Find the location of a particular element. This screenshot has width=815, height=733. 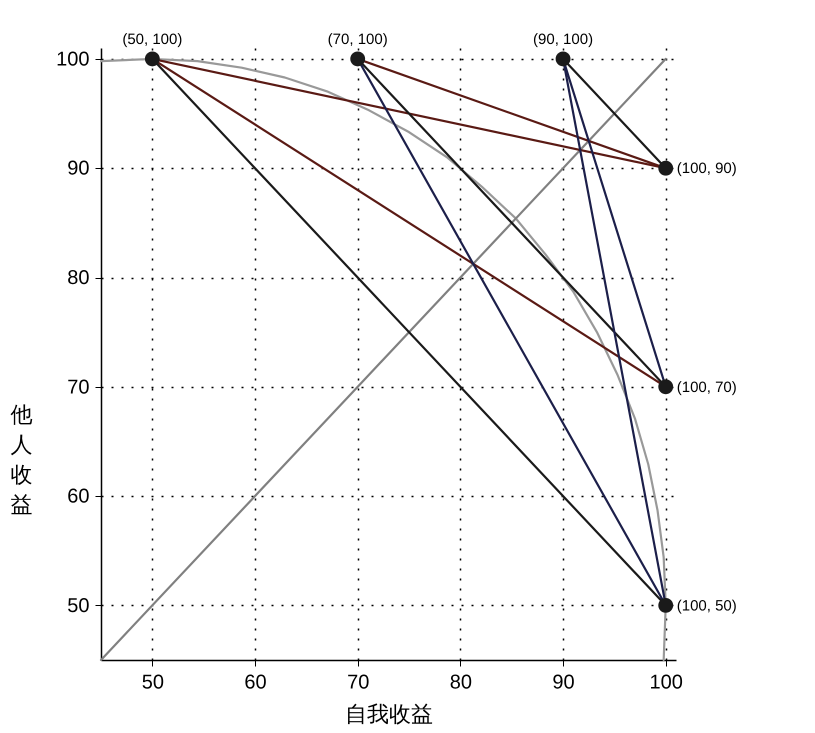

y-tick-label: 80 is located at coordinates (78, 278).